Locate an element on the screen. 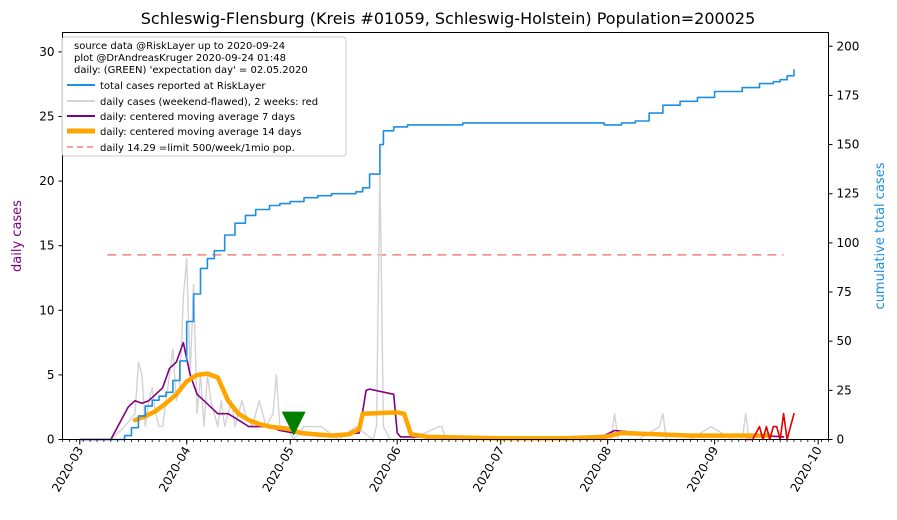 The height and width of the screenshot is (520, 897). legend-header-line: source data @RiskLayer up to 2020-09-24 is located at coordinates (179, 46).